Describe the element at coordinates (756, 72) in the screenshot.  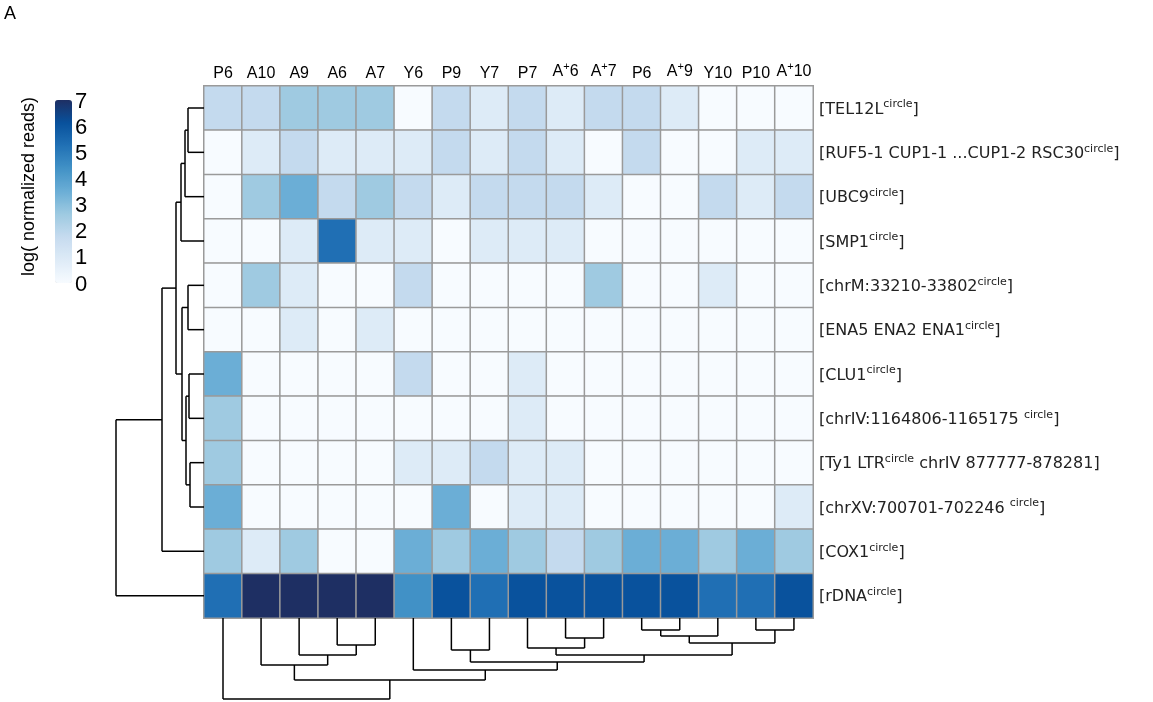
I see `x-tick-label: P10` at that location.